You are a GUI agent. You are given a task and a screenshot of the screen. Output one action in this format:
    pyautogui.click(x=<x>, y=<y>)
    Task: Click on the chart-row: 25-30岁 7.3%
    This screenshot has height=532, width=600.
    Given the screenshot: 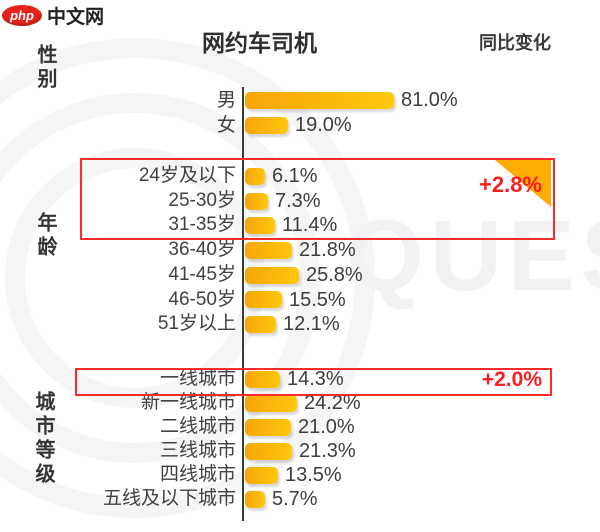 What is the action you would take?
    pyautogui.click(x=300, y=201)
    